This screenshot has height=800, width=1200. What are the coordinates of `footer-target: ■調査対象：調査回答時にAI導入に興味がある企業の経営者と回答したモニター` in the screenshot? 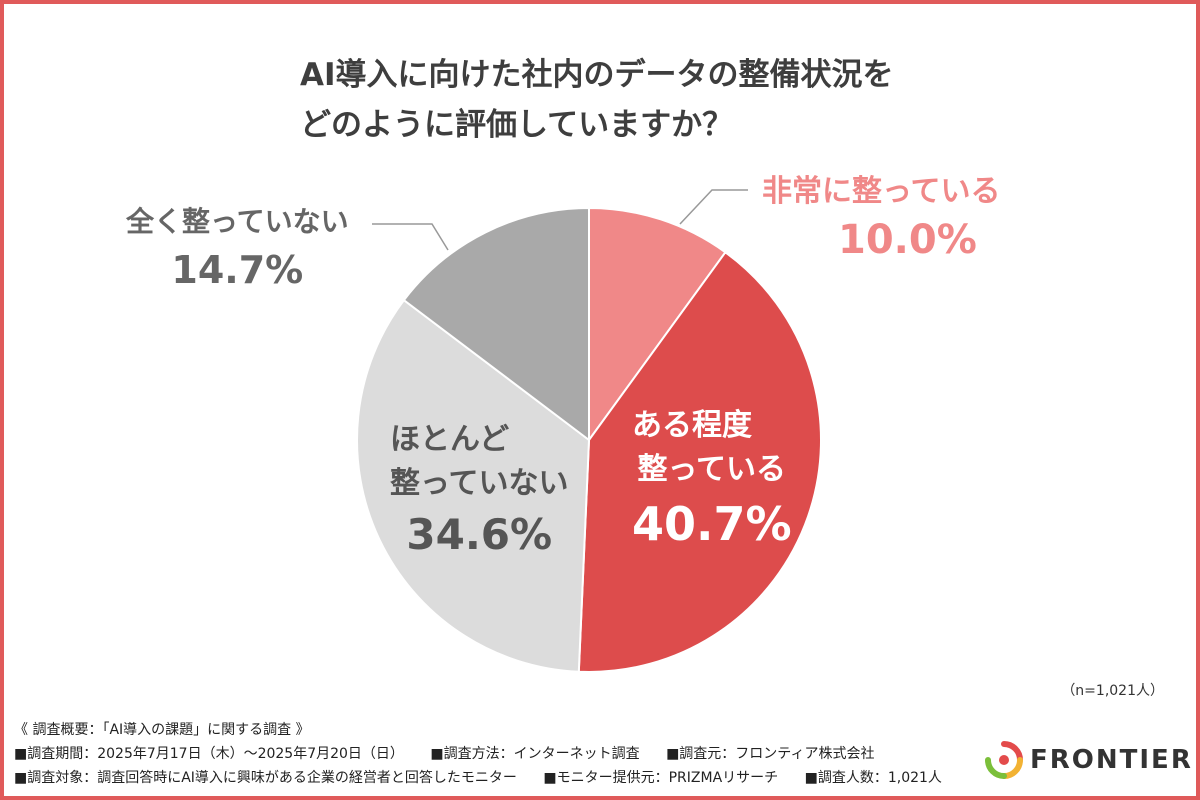 It's located at (265, 778).